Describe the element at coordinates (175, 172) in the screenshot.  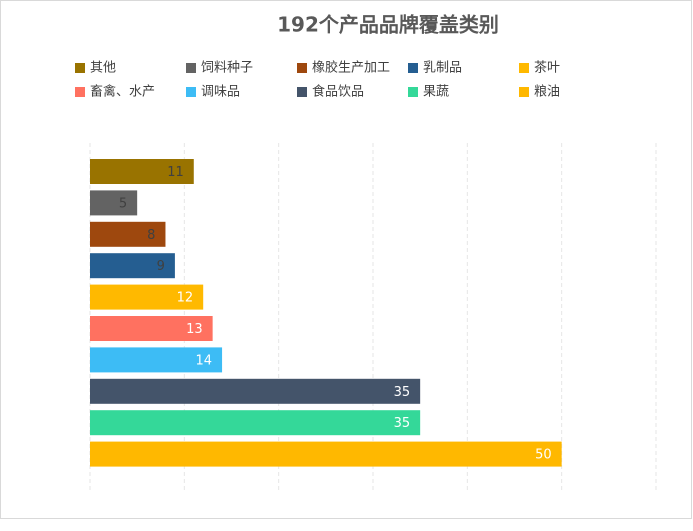
I see `value-label: 11` at that location.